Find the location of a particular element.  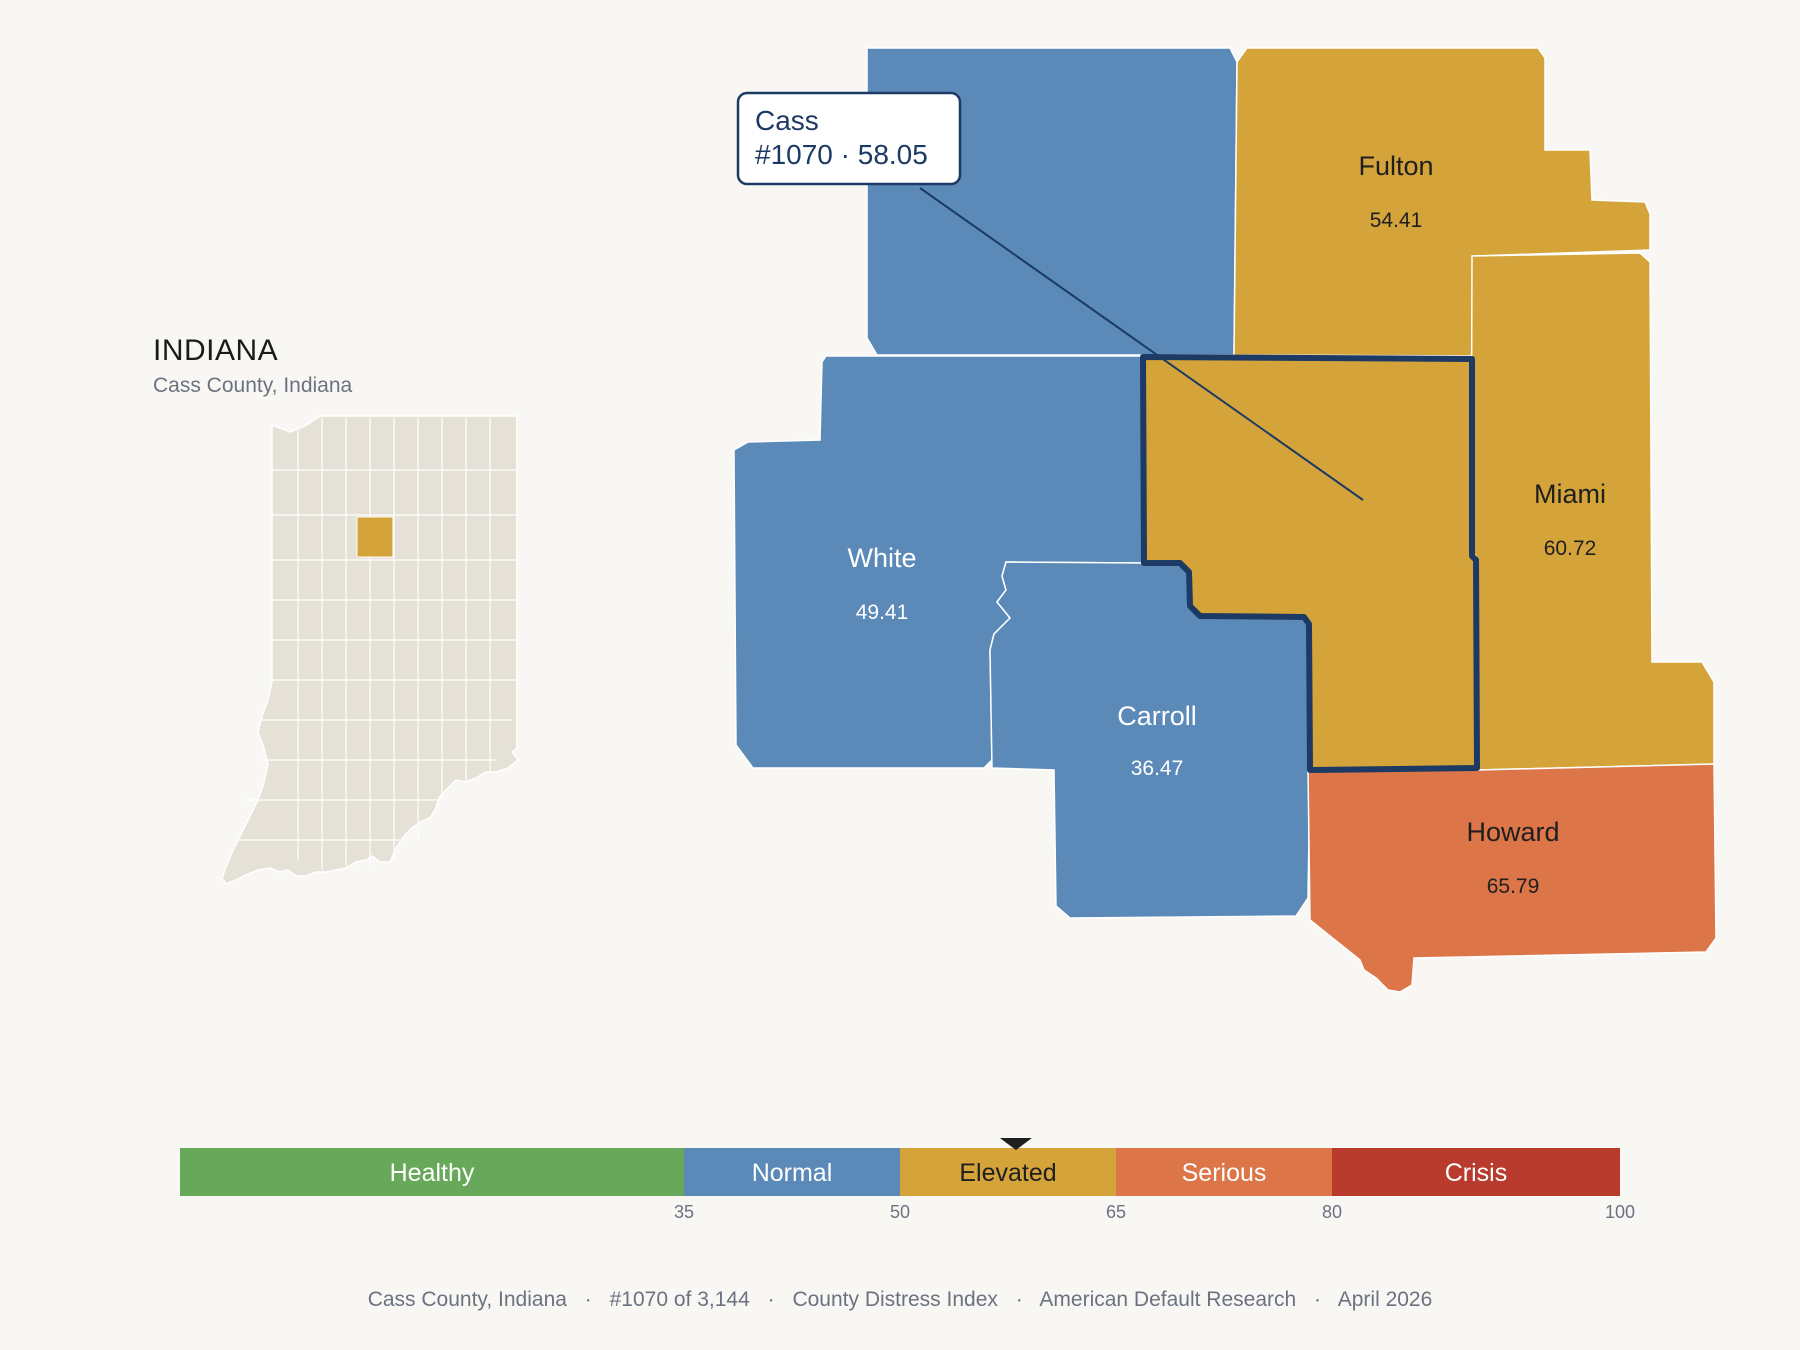

label-white-name: White is located at coordinates (881, 558).